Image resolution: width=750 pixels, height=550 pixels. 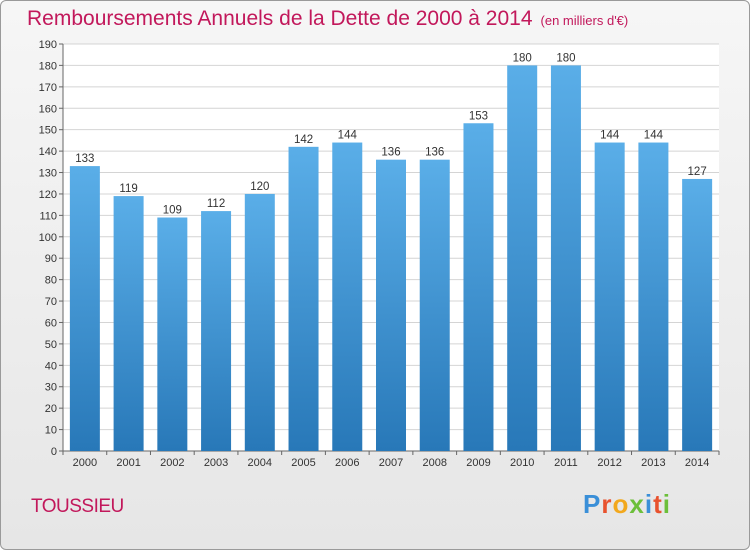 What do you see at coordinates (303, 140) in the screenshot?
I see `bar-value-label: 142` at bounding box center [303, 140].